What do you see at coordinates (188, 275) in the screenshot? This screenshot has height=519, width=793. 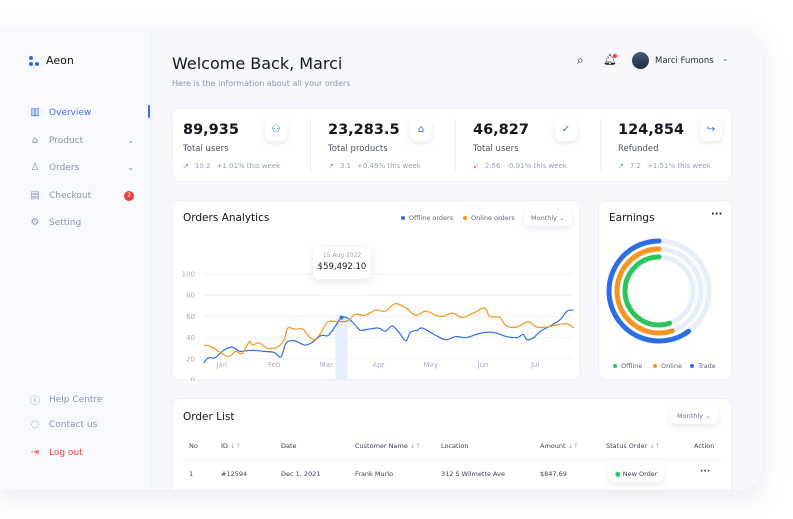 I see `y-tick-label: 100` at bounding box center [188, 275].